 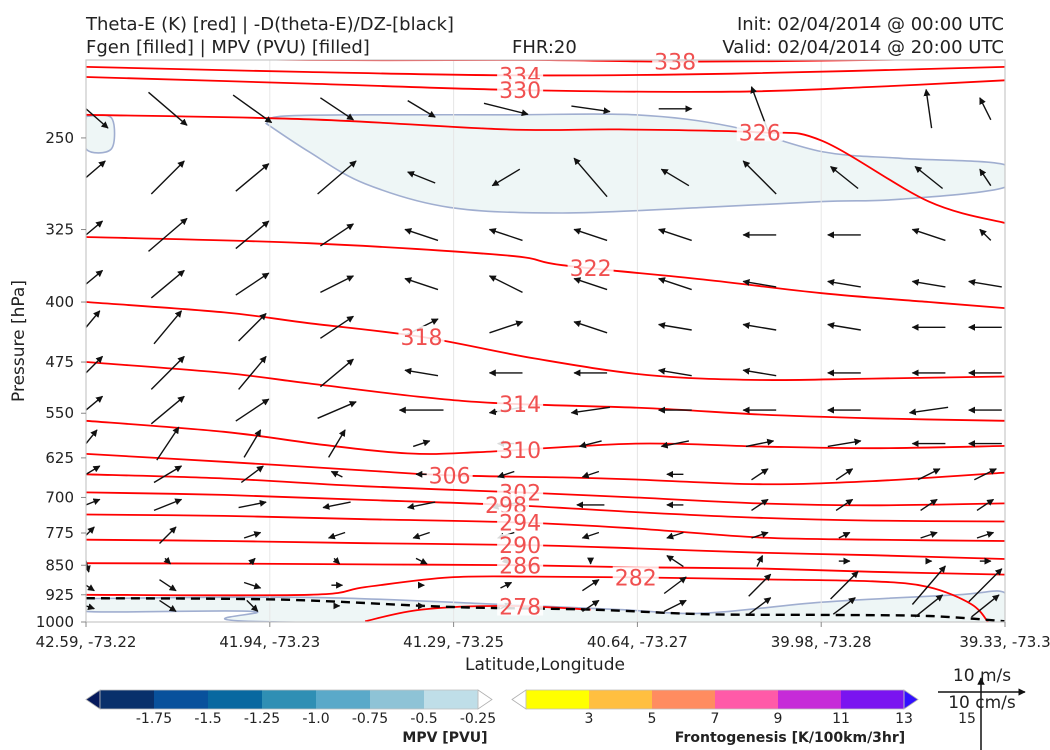 What do you see at coordinates (154, 719) in the screenshot?
I see `mpv-colorbar-tick: -1.75` at bounding box center [154, 719].